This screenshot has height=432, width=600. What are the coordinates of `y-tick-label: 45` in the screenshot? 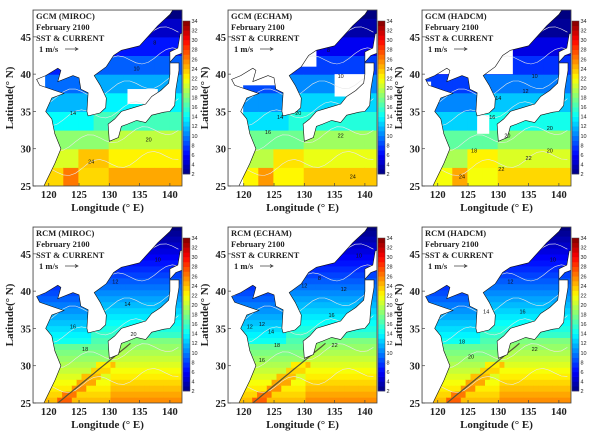 It's located at (221, 38).